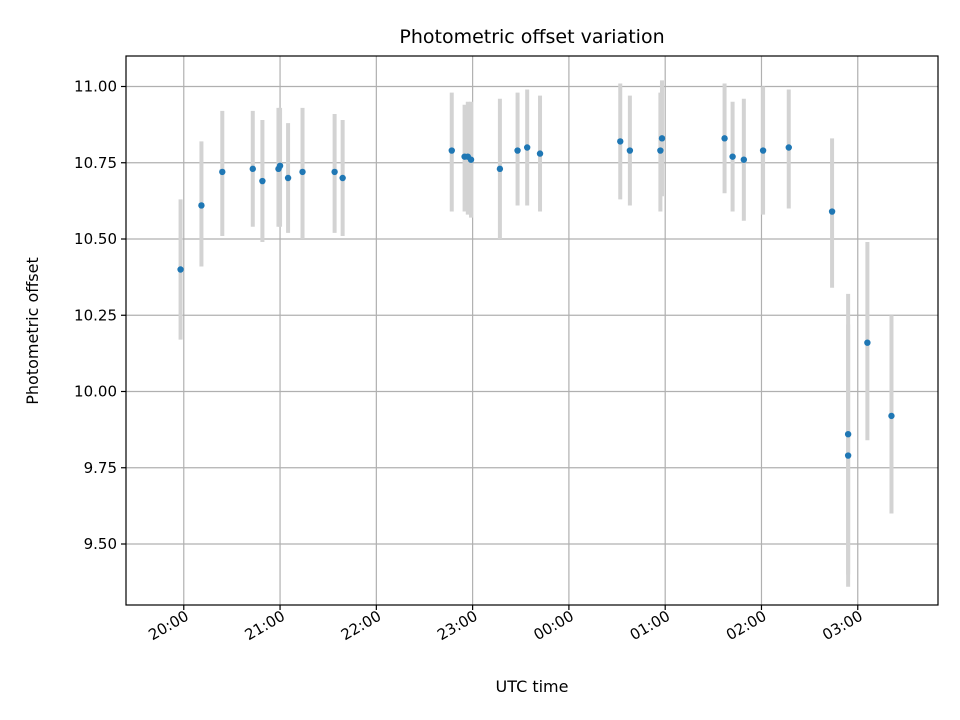  What do you see at coordinates (457, 625) in the screenshot?
I see `x-tick-label: 23:00` at bounding box center [457, 625].